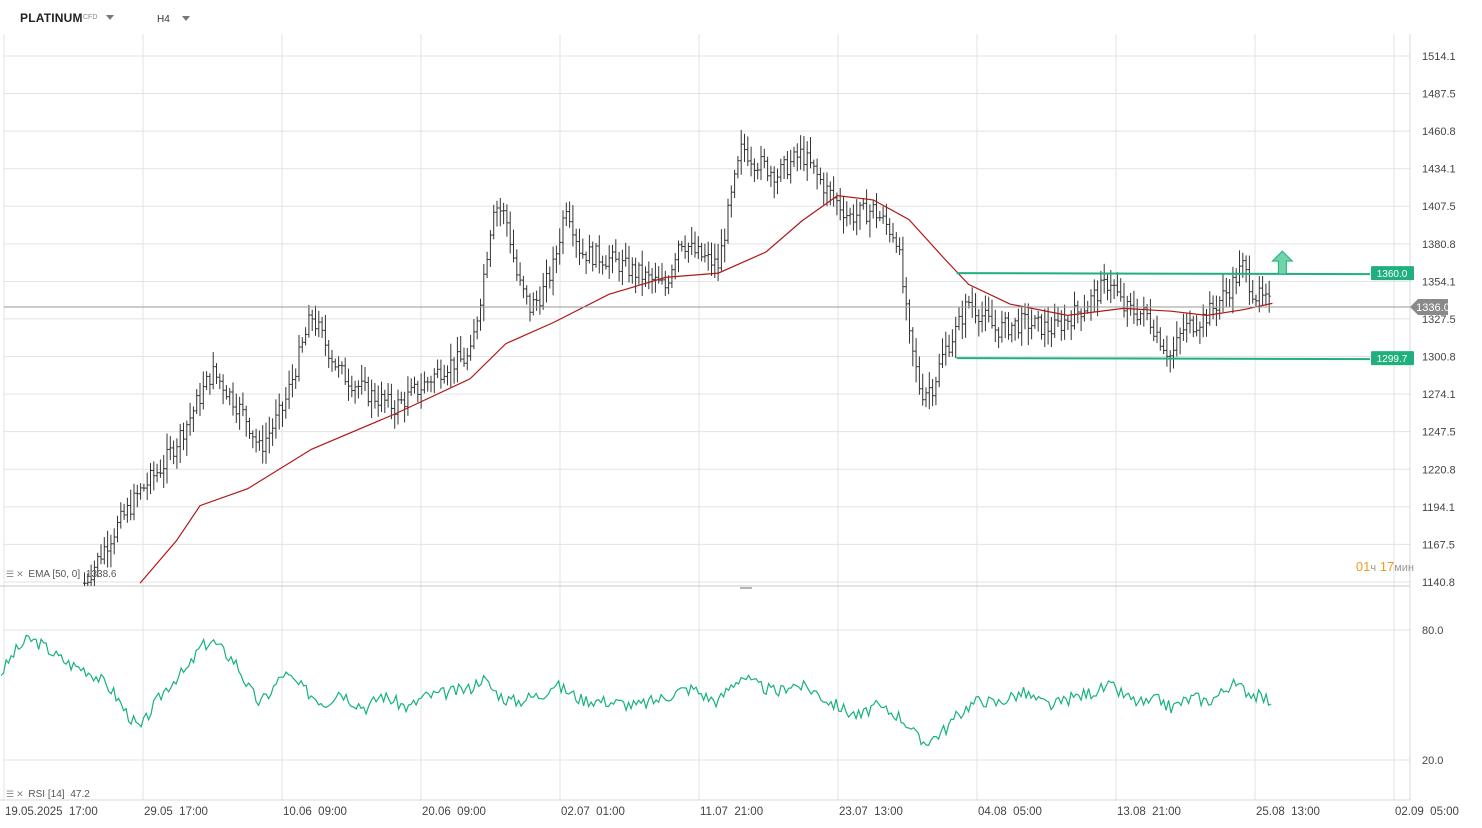  I want to click on price-axis-tick-label: 1300.8, so click(1439, 358).